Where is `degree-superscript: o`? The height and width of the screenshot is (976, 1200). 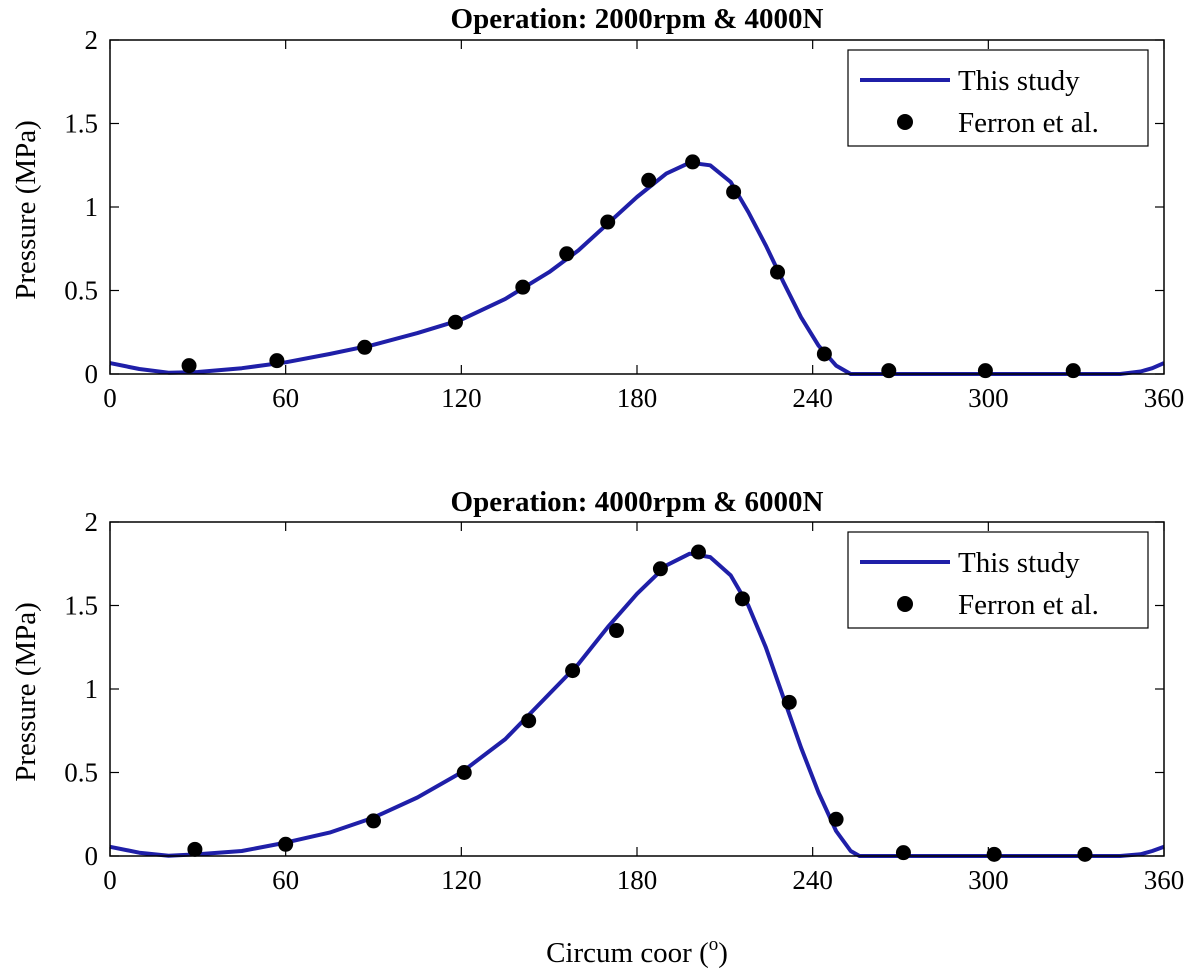 degree-superscript: o is located at coordinates (714, 944).